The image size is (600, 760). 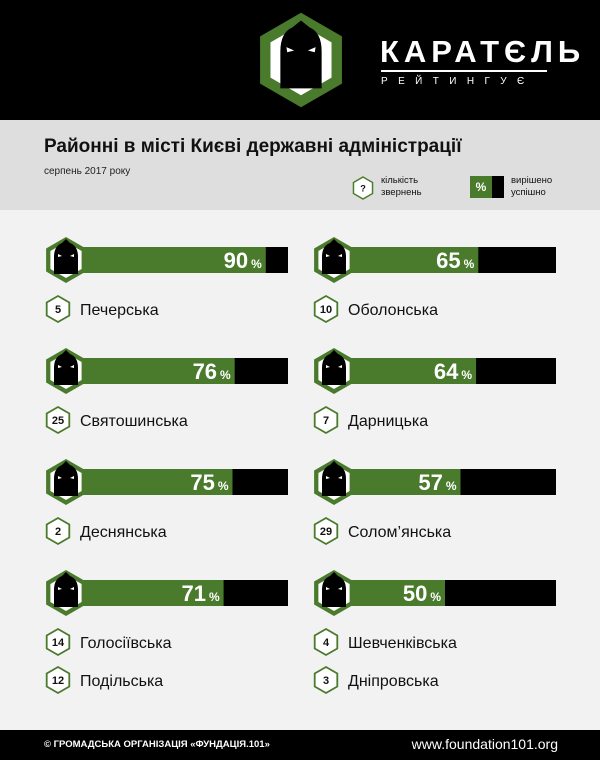 What do you see at coordinates (402, 643) in the screenshot?
I see `district-name: Шевченківська` at bounding box center [402, 643].